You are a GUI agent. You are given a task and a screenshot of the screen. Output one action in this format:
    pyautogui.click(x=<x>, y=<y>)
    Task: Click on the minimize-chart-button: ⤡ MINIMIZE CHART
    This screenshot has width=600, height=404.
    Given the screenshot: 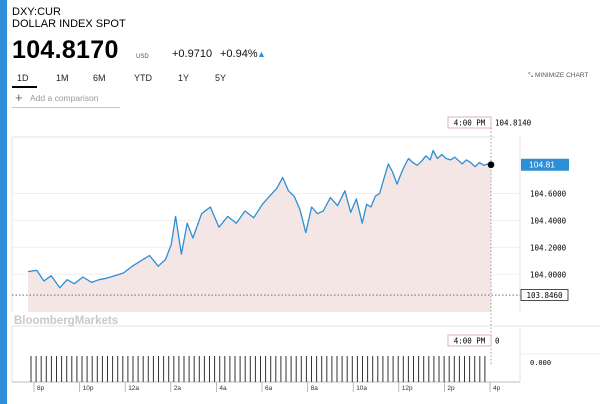 What is the action you would take?
    pyautogui.click(x=558, y=76)
    